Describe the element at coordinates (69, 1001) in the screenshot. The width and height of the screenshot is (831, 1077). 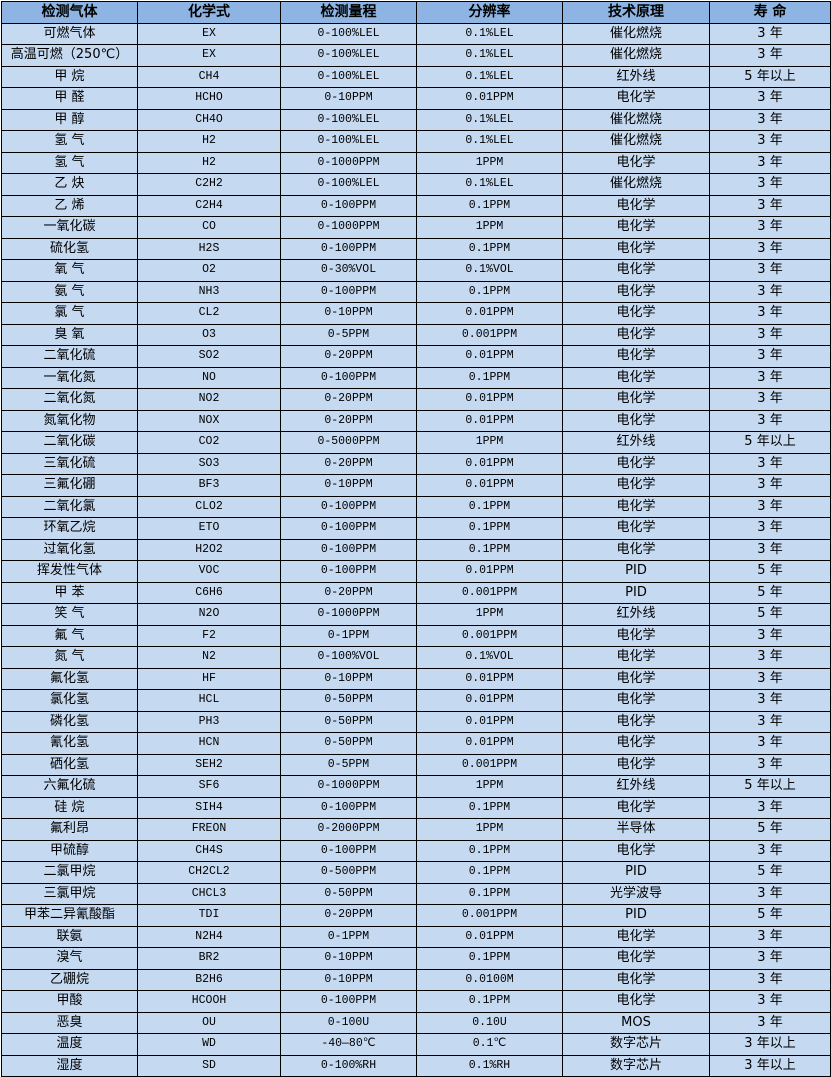
I see `cell-gas: 甲酸` at that location.